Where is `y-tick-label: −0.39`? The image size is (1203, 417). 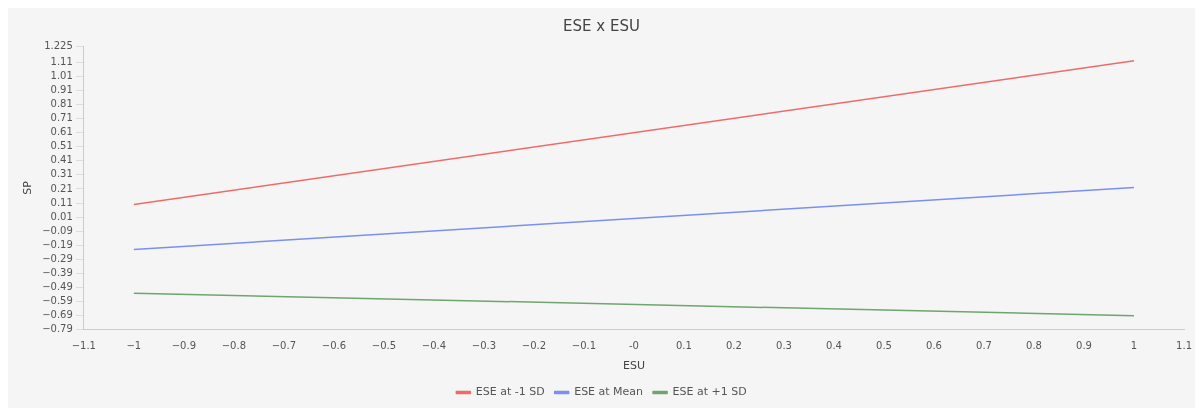
y-tick-label: −0.39 is located at coordinates (57, 273).